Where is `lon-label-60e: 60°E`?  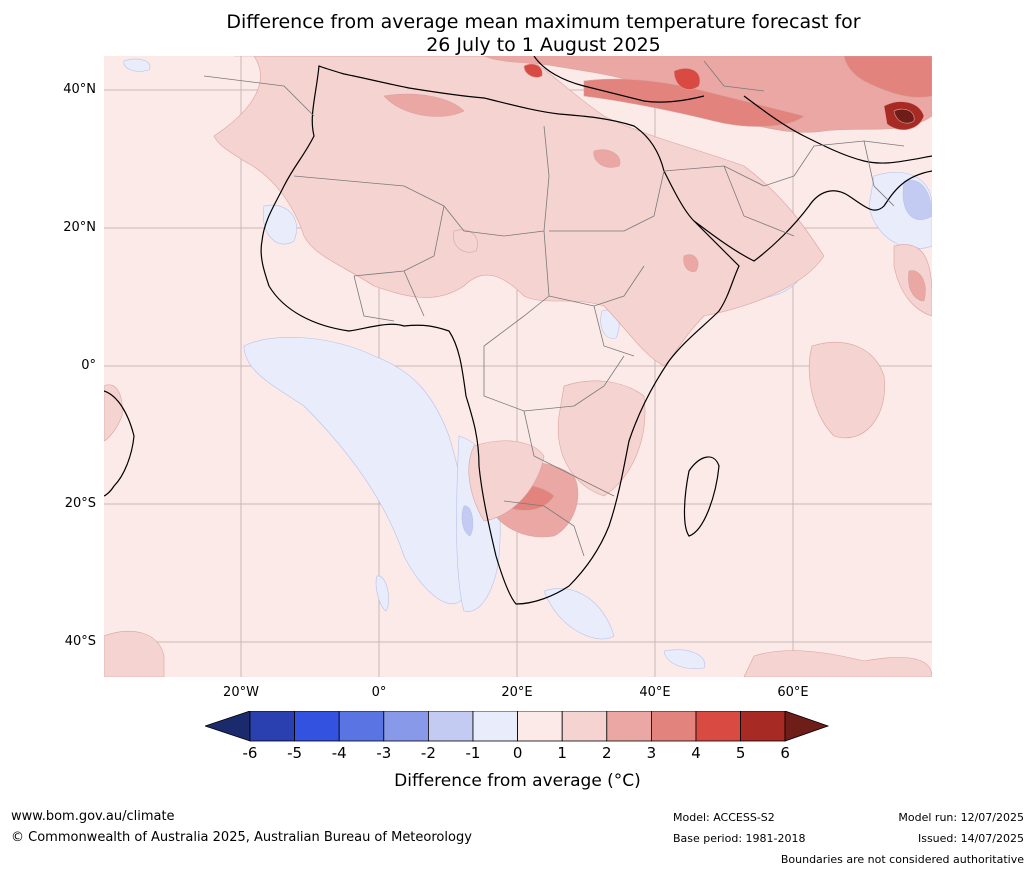
lon-label-60e: 60°E is located at coordinates (793, 692).